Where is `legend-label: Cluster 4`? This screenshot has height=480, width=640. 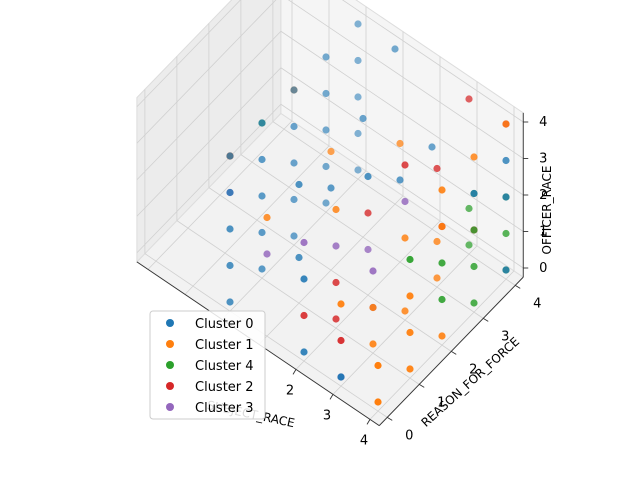
legend-label: Cluster 4 is located at coordinates (224, 366).